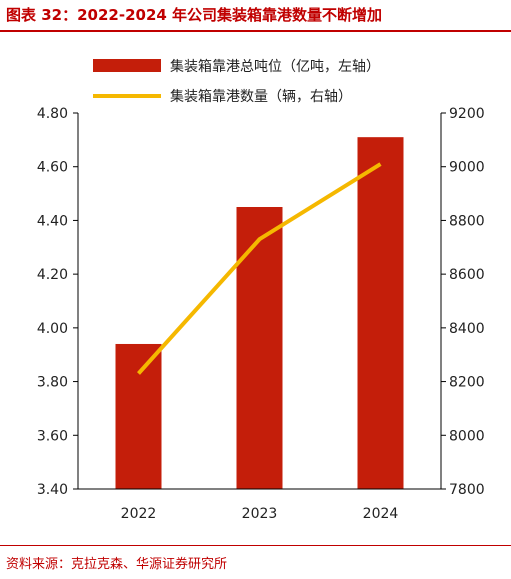 The image size is (511, 579). What do you see at coordinates (52, 114) in the screenshot?
I see `left-tick-label: 4.80` at bounding box center [52, 114].